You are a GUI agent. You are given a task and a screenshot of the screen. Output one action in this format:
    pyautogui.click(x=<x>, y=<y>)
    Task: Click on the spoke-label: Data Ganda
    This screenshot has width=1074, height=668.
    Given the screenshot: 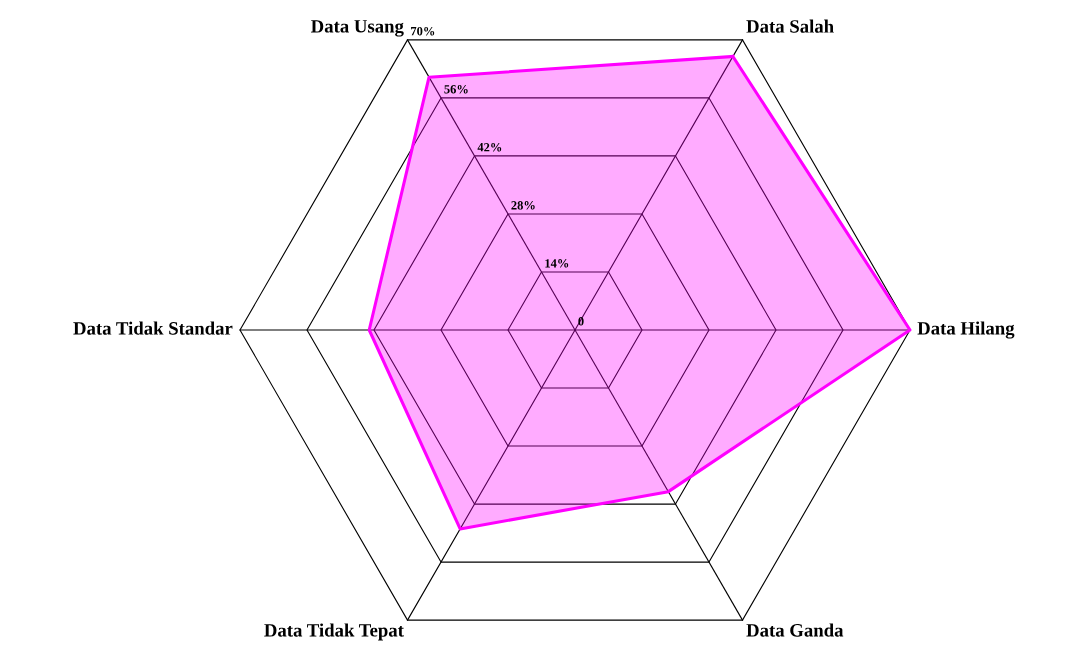 What is the action you would take?
    pyautogui.click(x=795, y=630)
    